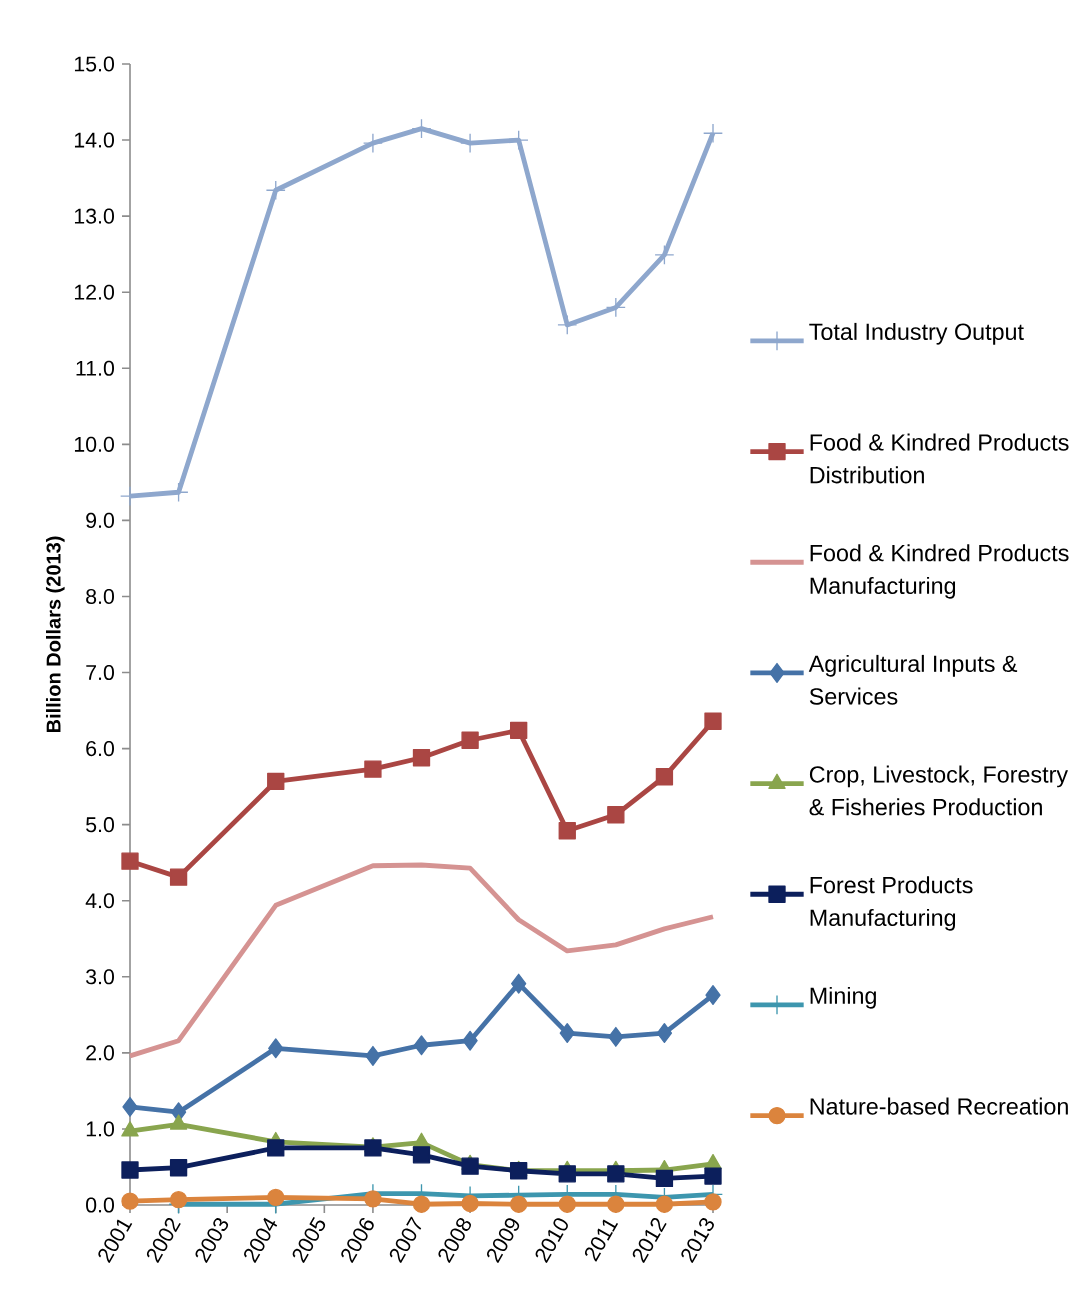  Describe the element at coordinates (916, 333) in the screenshot. I see `legend-label: Total Industry Output` at that location.